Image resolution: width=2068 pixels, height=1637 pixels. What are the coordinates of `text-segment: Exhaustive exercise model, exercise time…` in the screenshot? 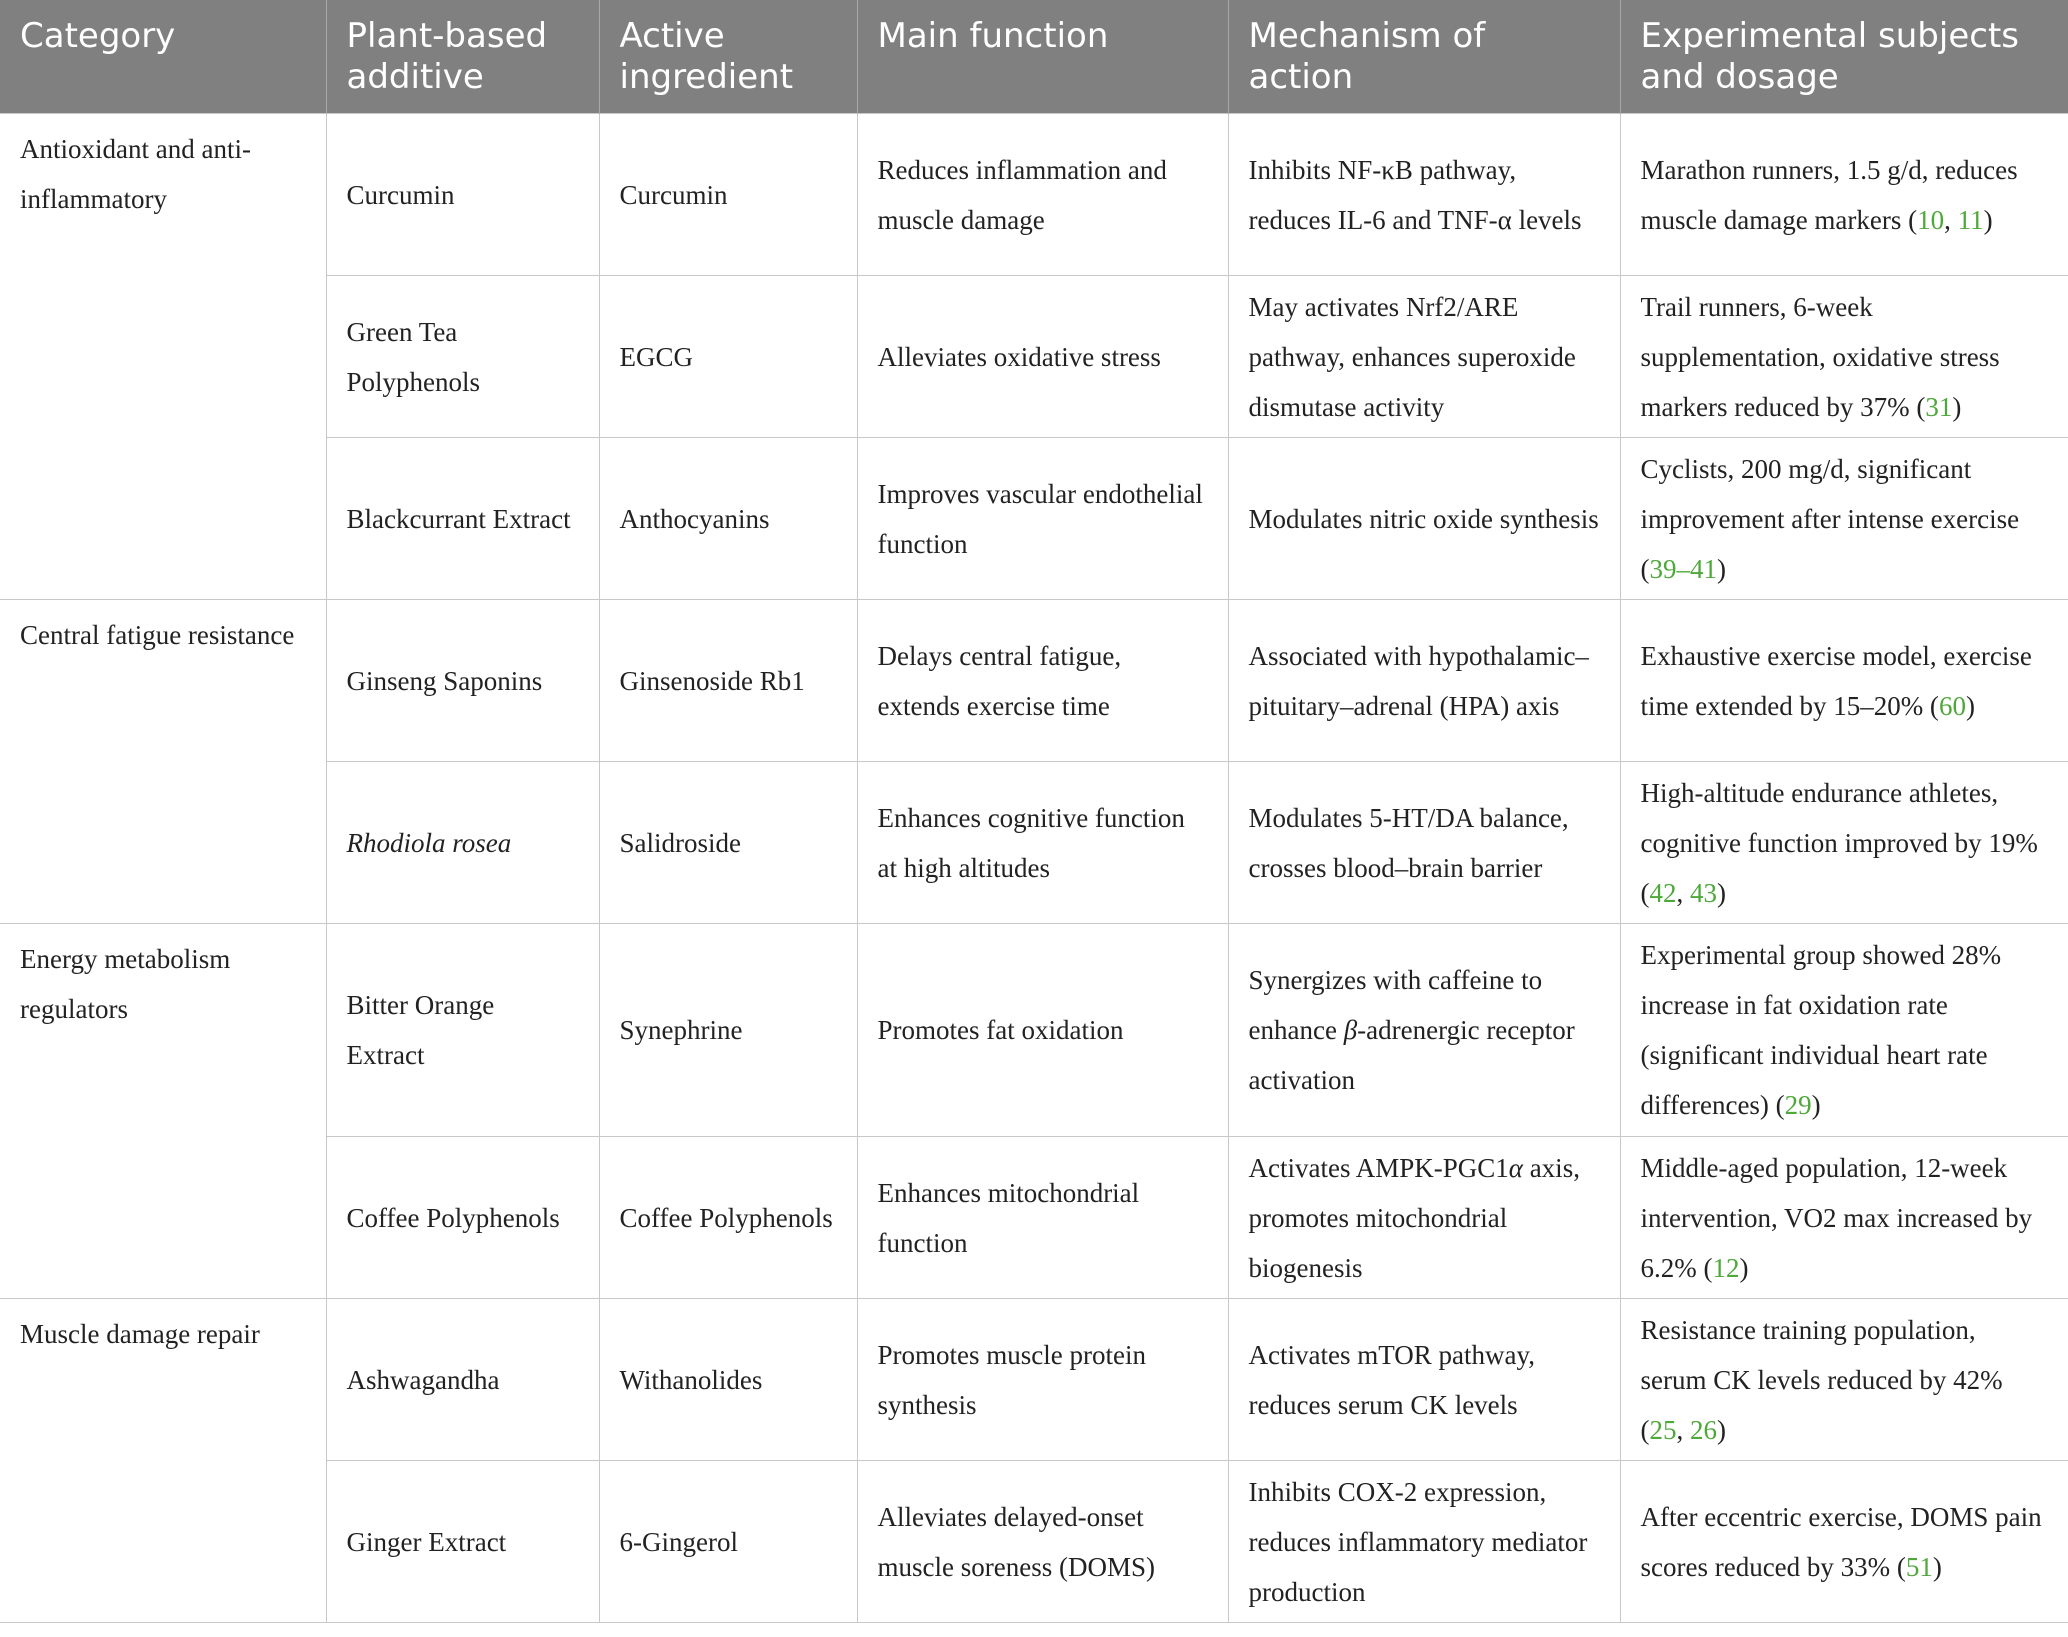 It's located at (1836, 680).